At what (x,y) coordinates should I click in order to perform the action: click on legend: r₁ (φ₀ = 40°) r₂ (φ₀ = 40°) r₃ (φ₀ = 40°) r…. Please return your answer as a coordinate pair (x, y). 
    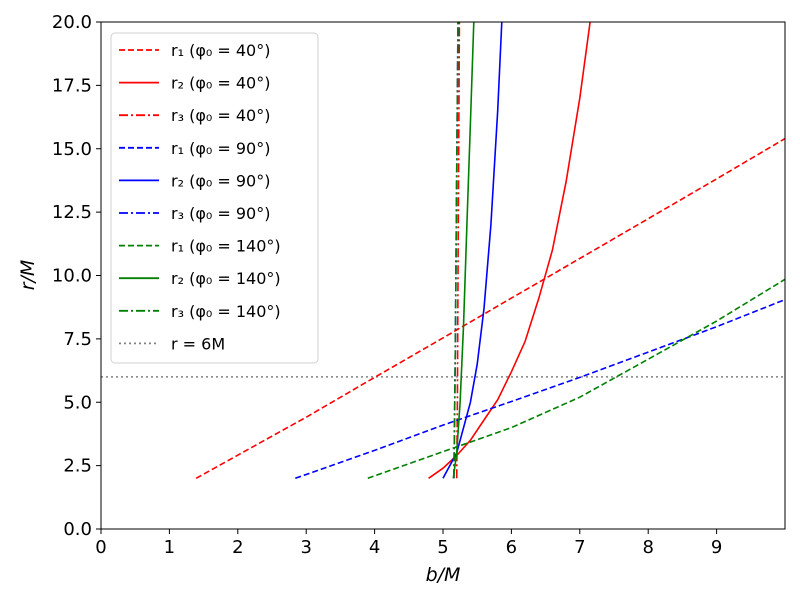
    Looking at the image, I should click on (214, 198).